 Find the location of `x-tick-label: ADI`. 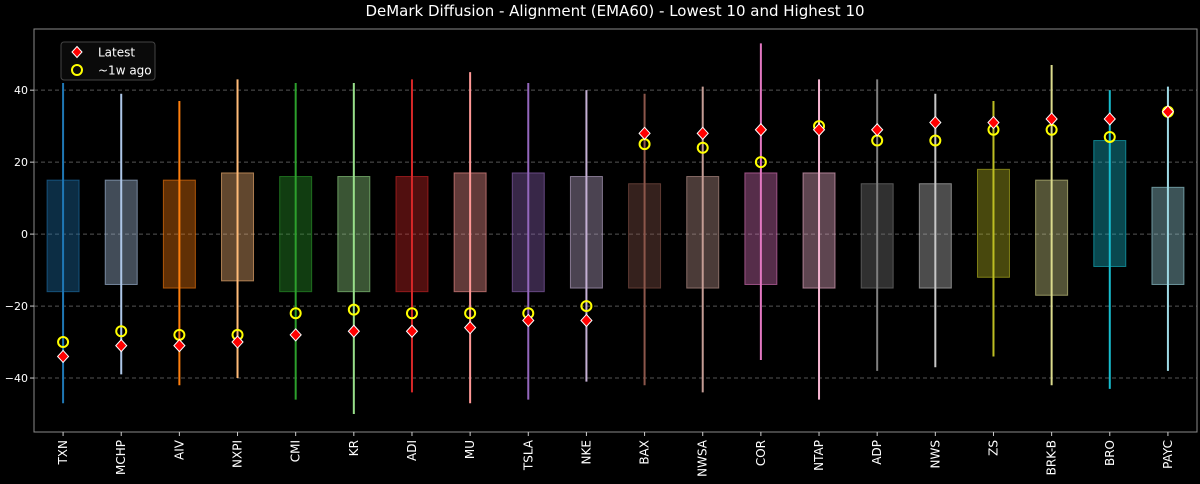

x-tick-label: ADI is located at coordinates (412, 450).